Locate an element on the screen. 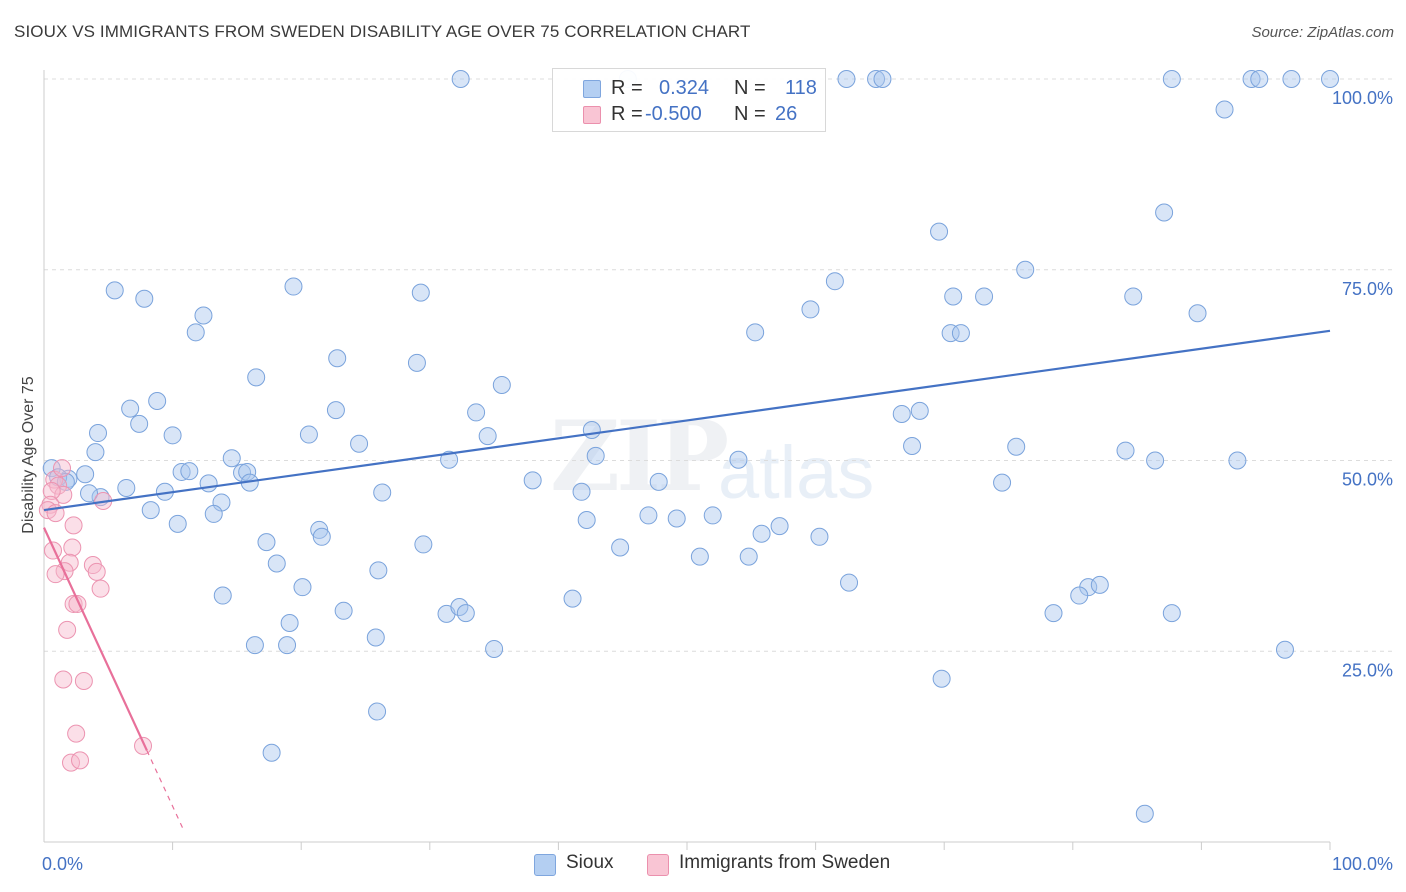 The image size is (1406, 892). legend-r-value: -0.500 is located at coordinates (673, 114).